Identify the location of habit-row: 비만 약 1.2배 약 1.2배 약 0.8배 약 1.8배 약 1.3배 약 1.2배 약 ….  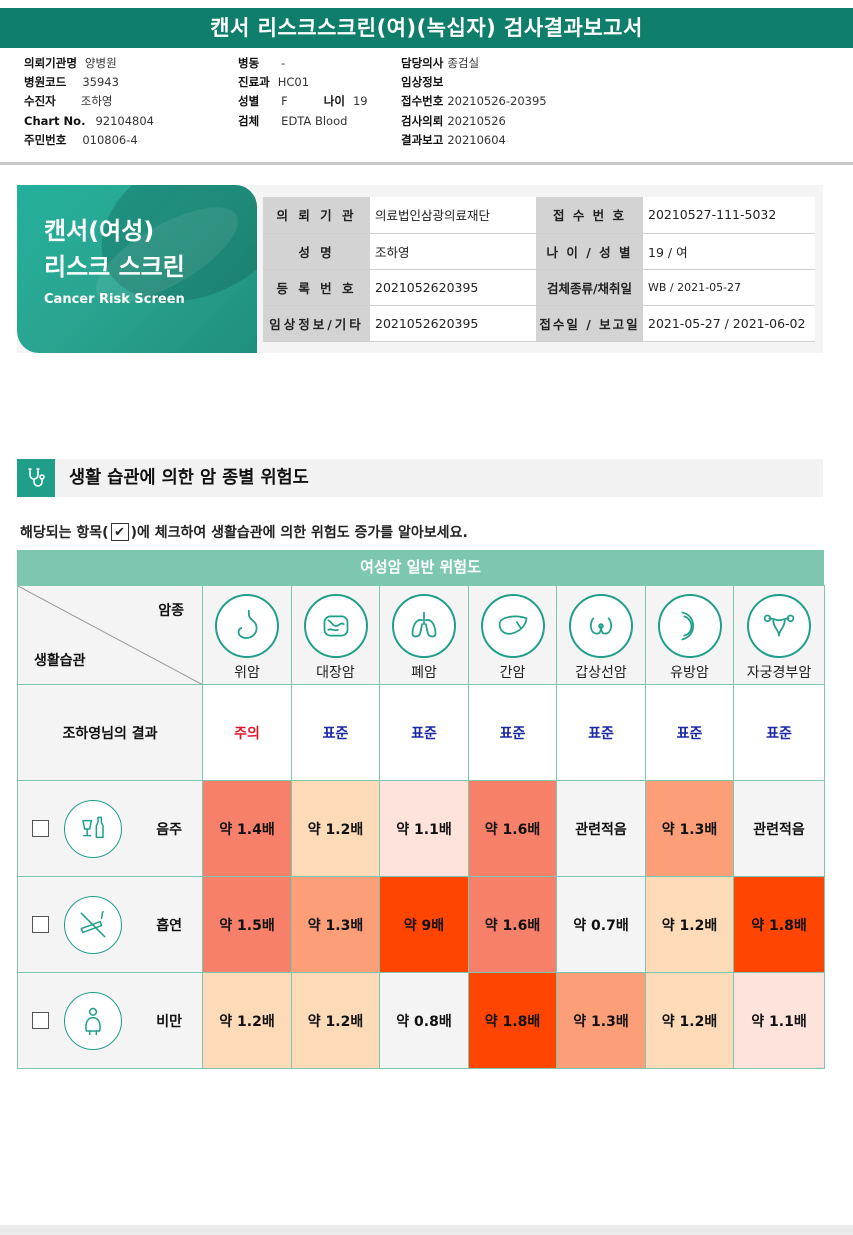
(421, 1020).